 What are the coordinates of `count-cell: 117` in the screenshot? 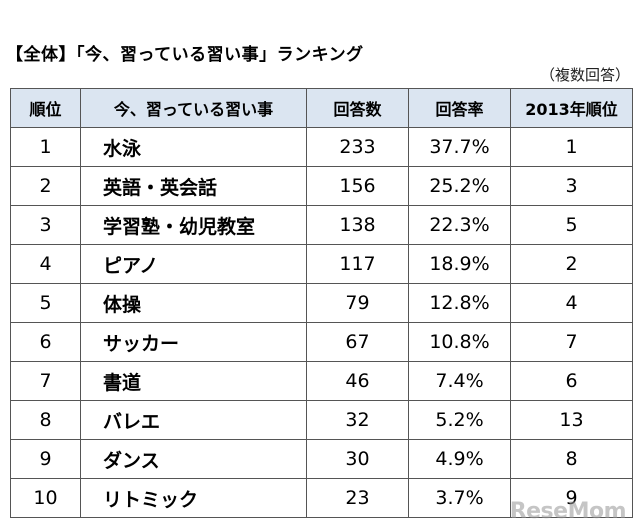 It's located at (357, 264).